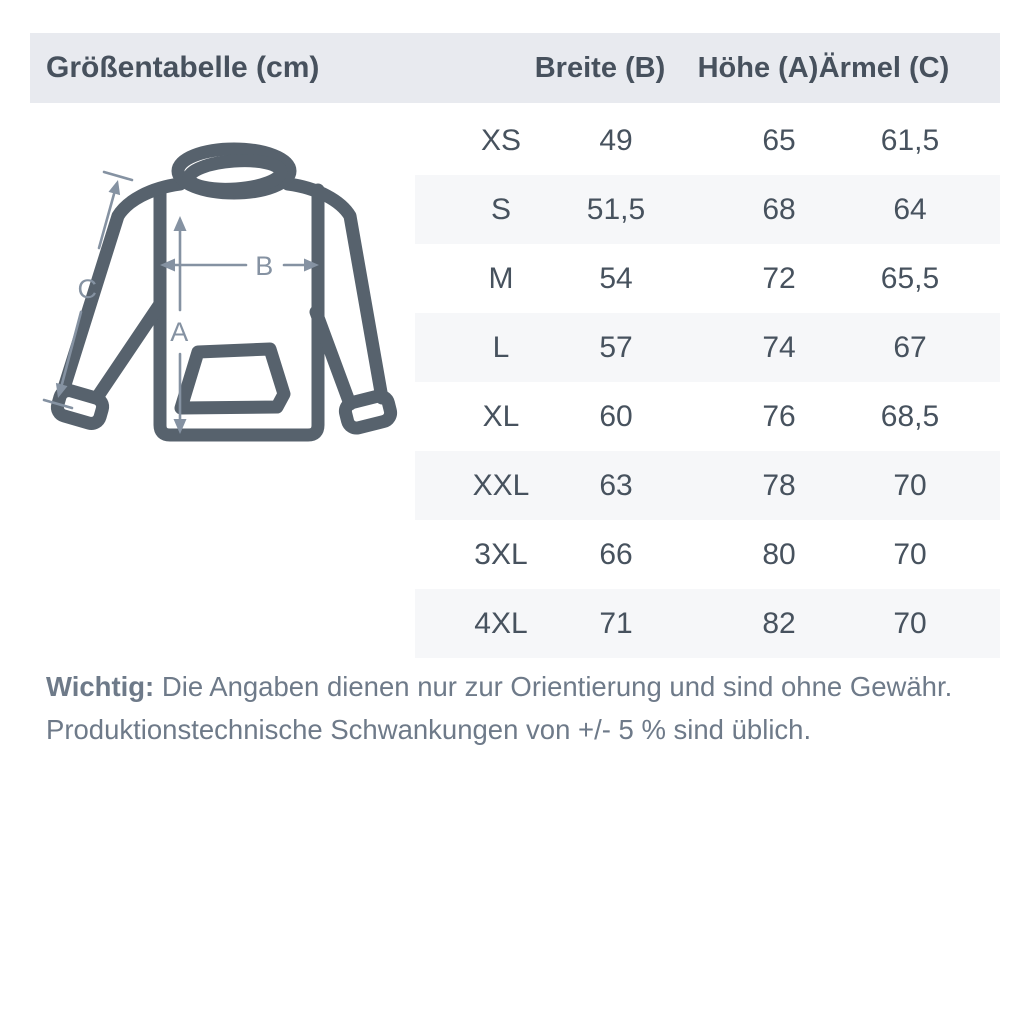 The height and width of the screenshot is (1024, 1024). Describe the element at coordinates (501, 209) in the screenshot. I see `cell-size: S` at that location.